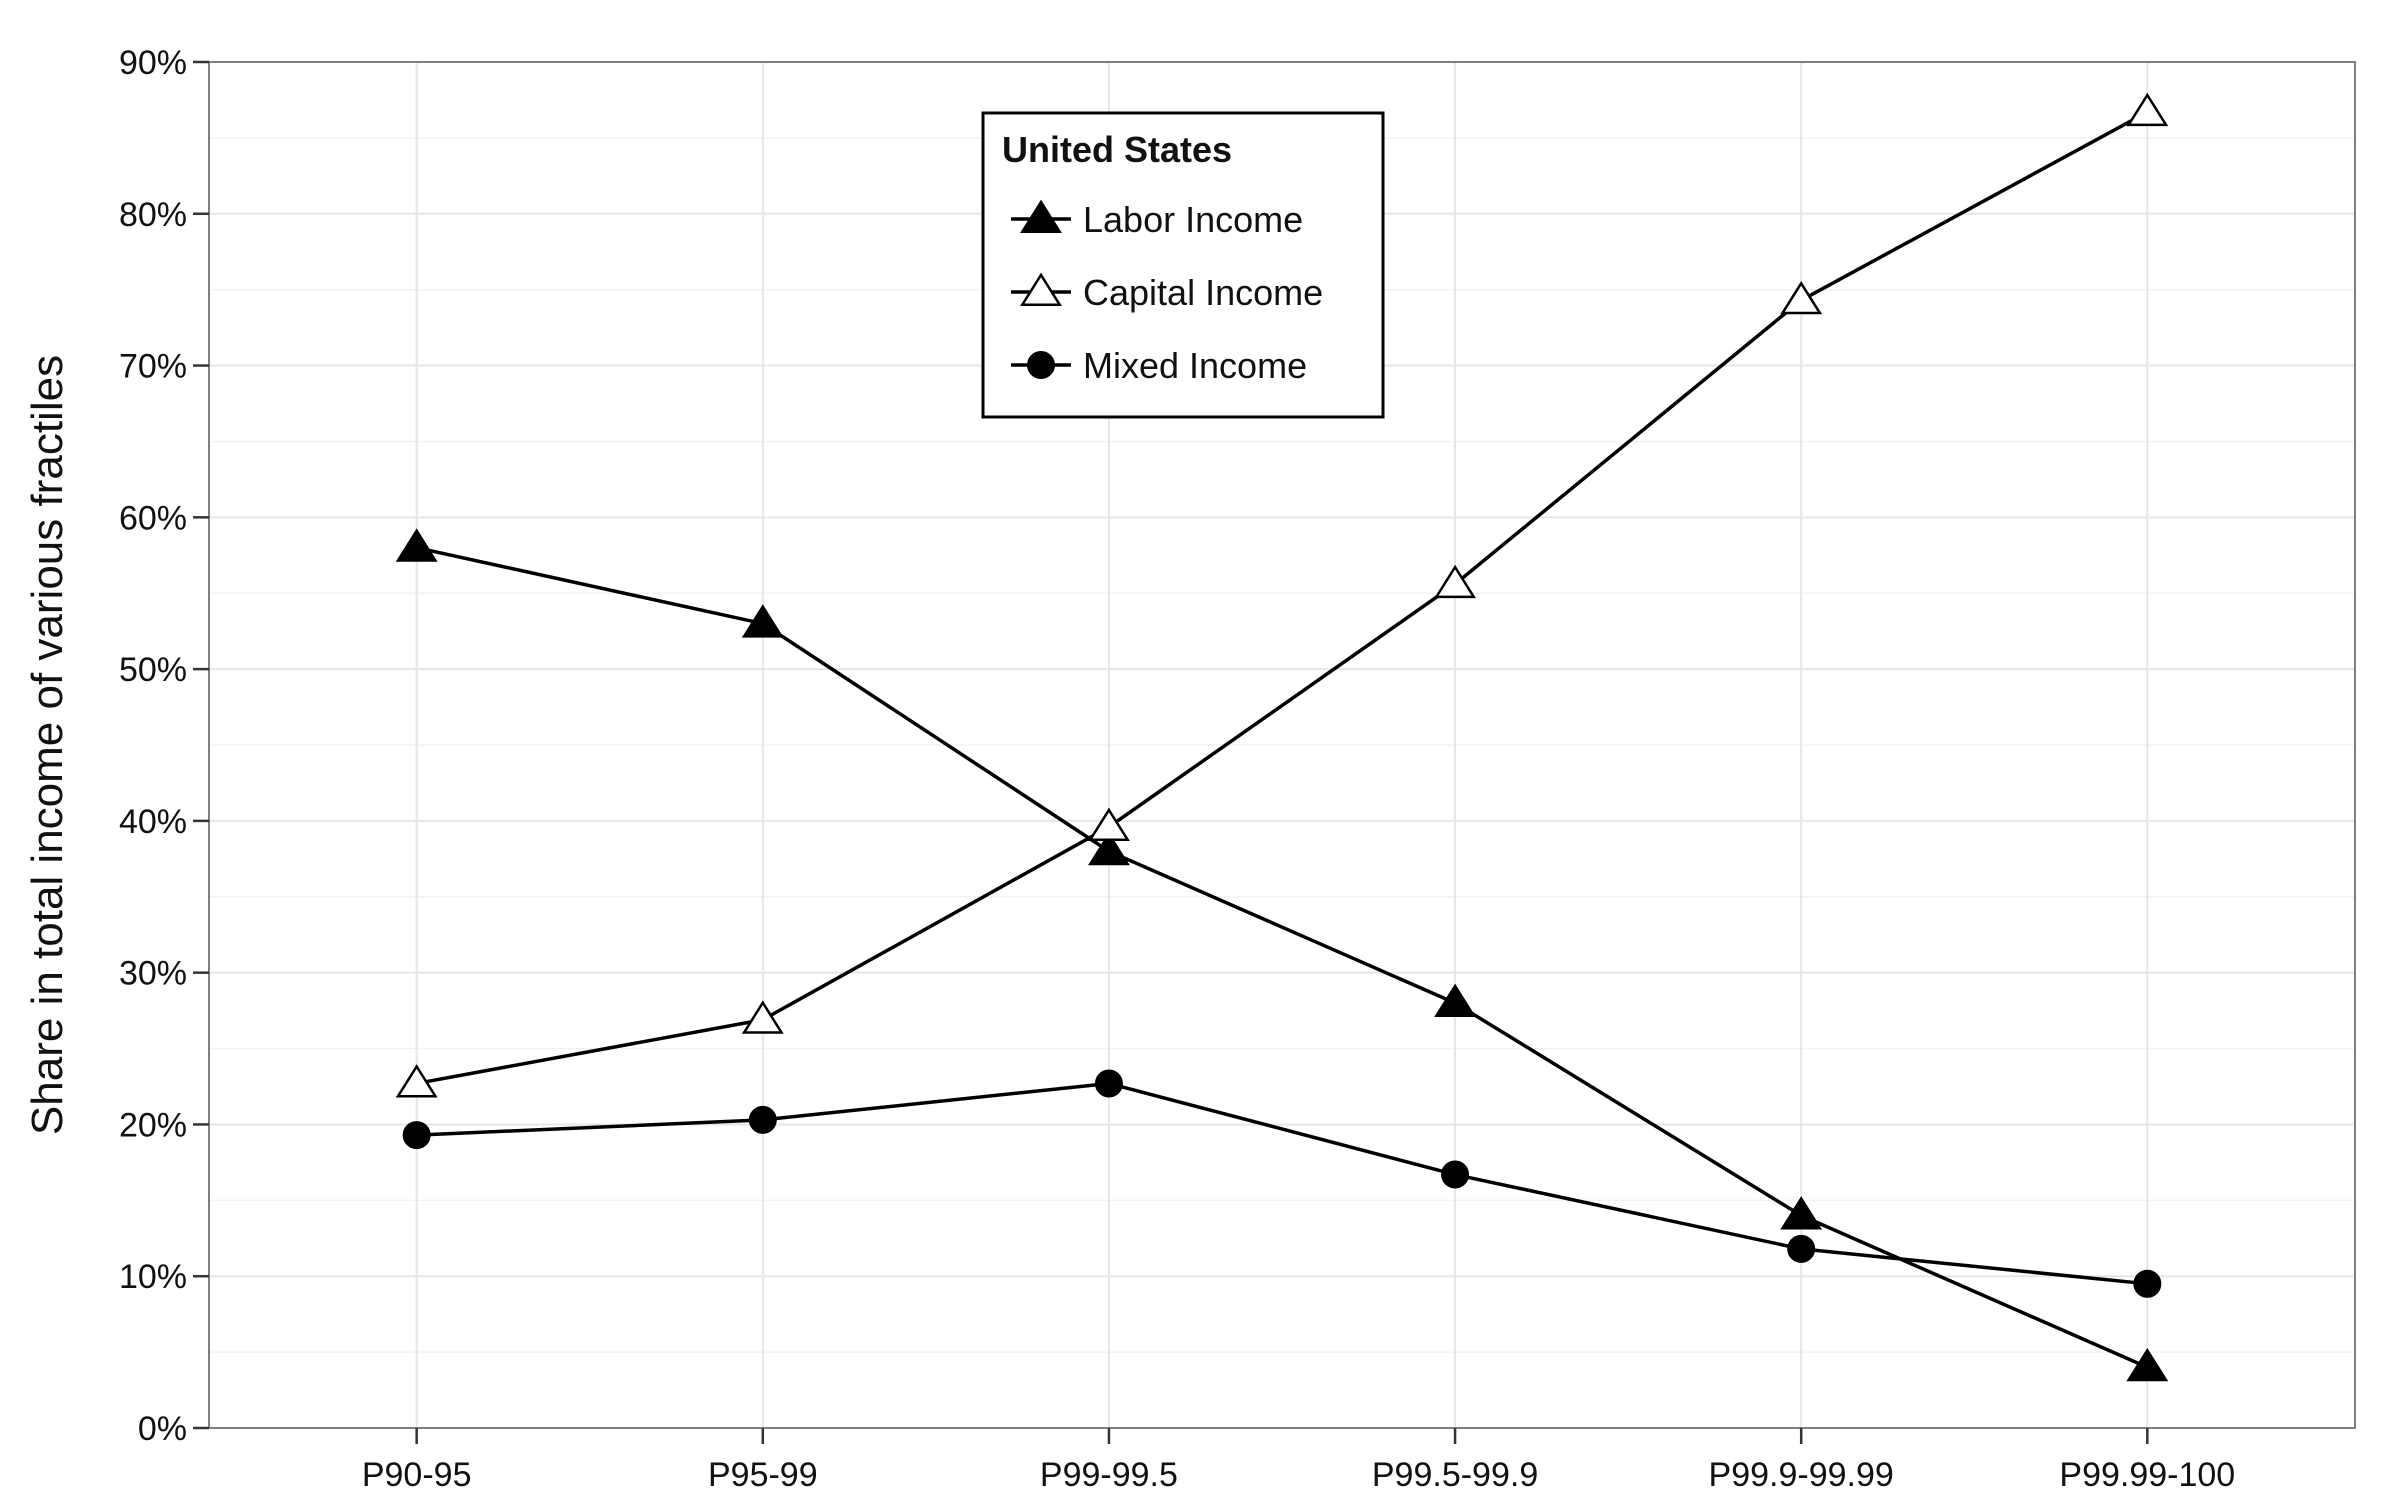 The height and width of the screenshot is (1500, 2400). What do you see at coordinates (1455, 1475) in the screenshot?
I see `x-tick-label: P99.5-99.9` at bounding box center [1455, 1475].